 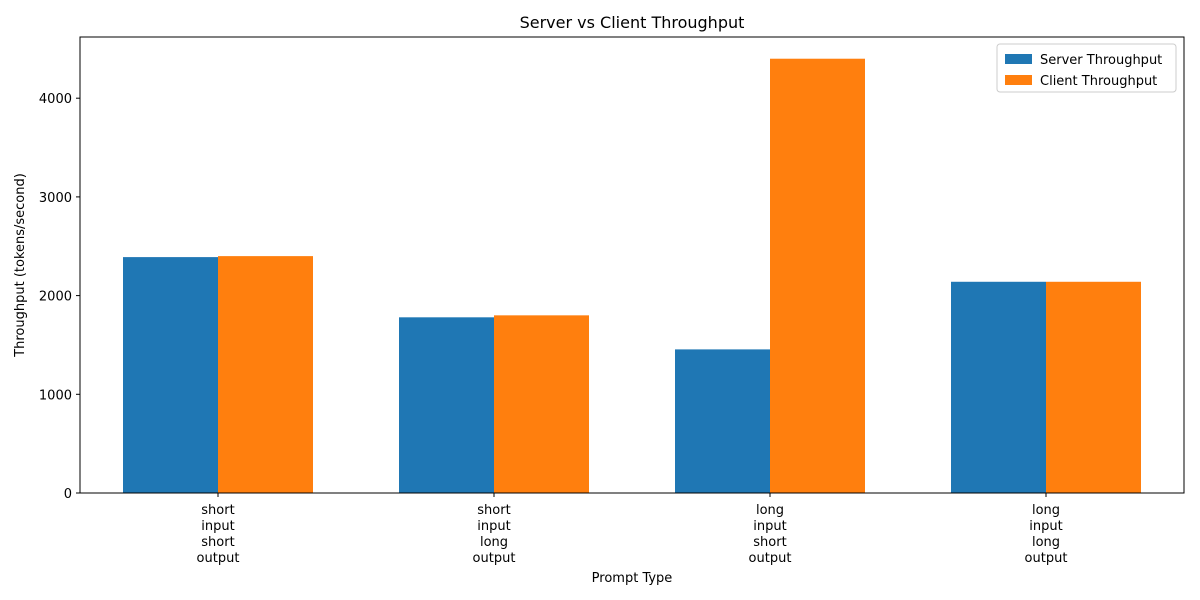 I want to click on y-tick-label-2: 2000, so click(x=55, y=297).